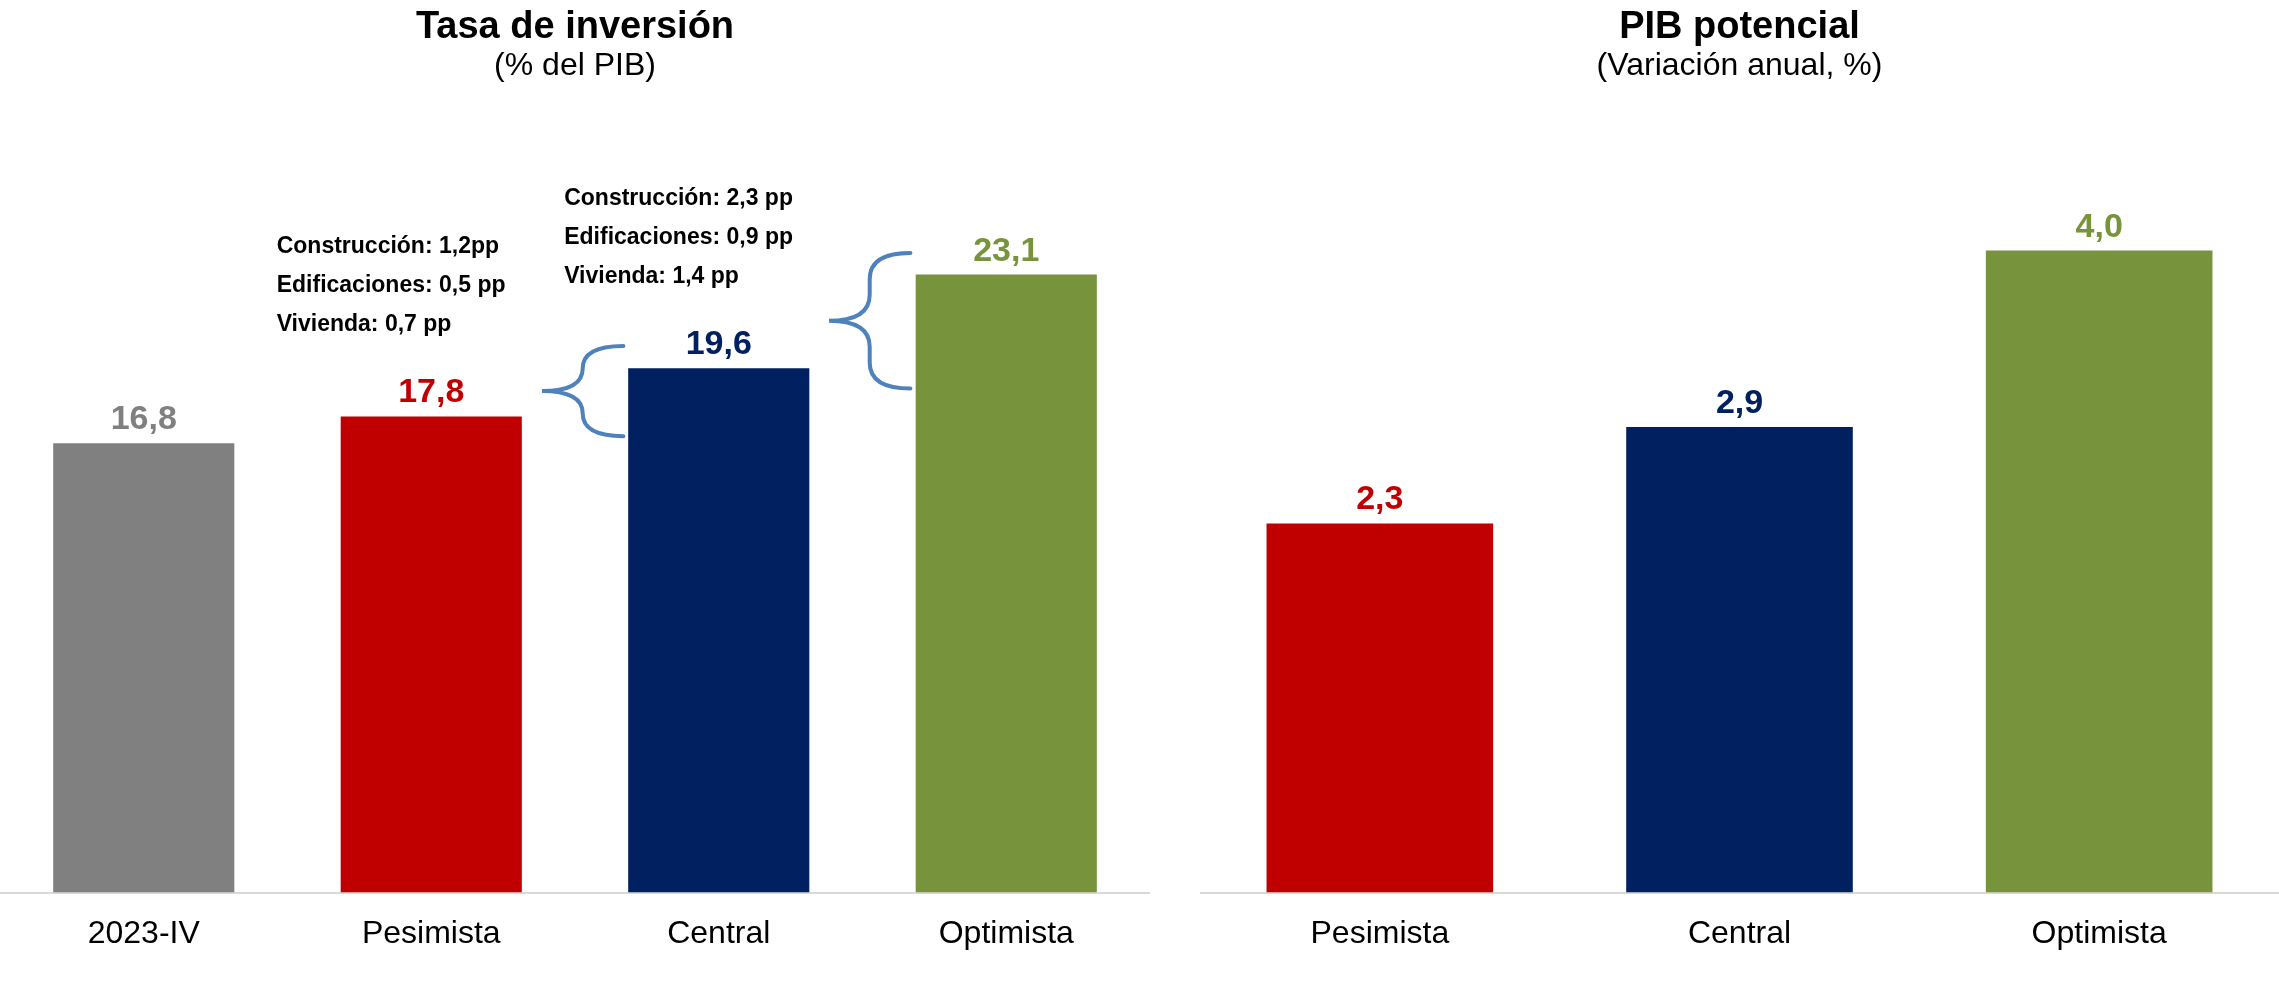 The width and height of the screenshot is (2279, 985). Describe the element at coordinates (1006, 248) in the screenshot. I see `data-label: 23,1` at that location.